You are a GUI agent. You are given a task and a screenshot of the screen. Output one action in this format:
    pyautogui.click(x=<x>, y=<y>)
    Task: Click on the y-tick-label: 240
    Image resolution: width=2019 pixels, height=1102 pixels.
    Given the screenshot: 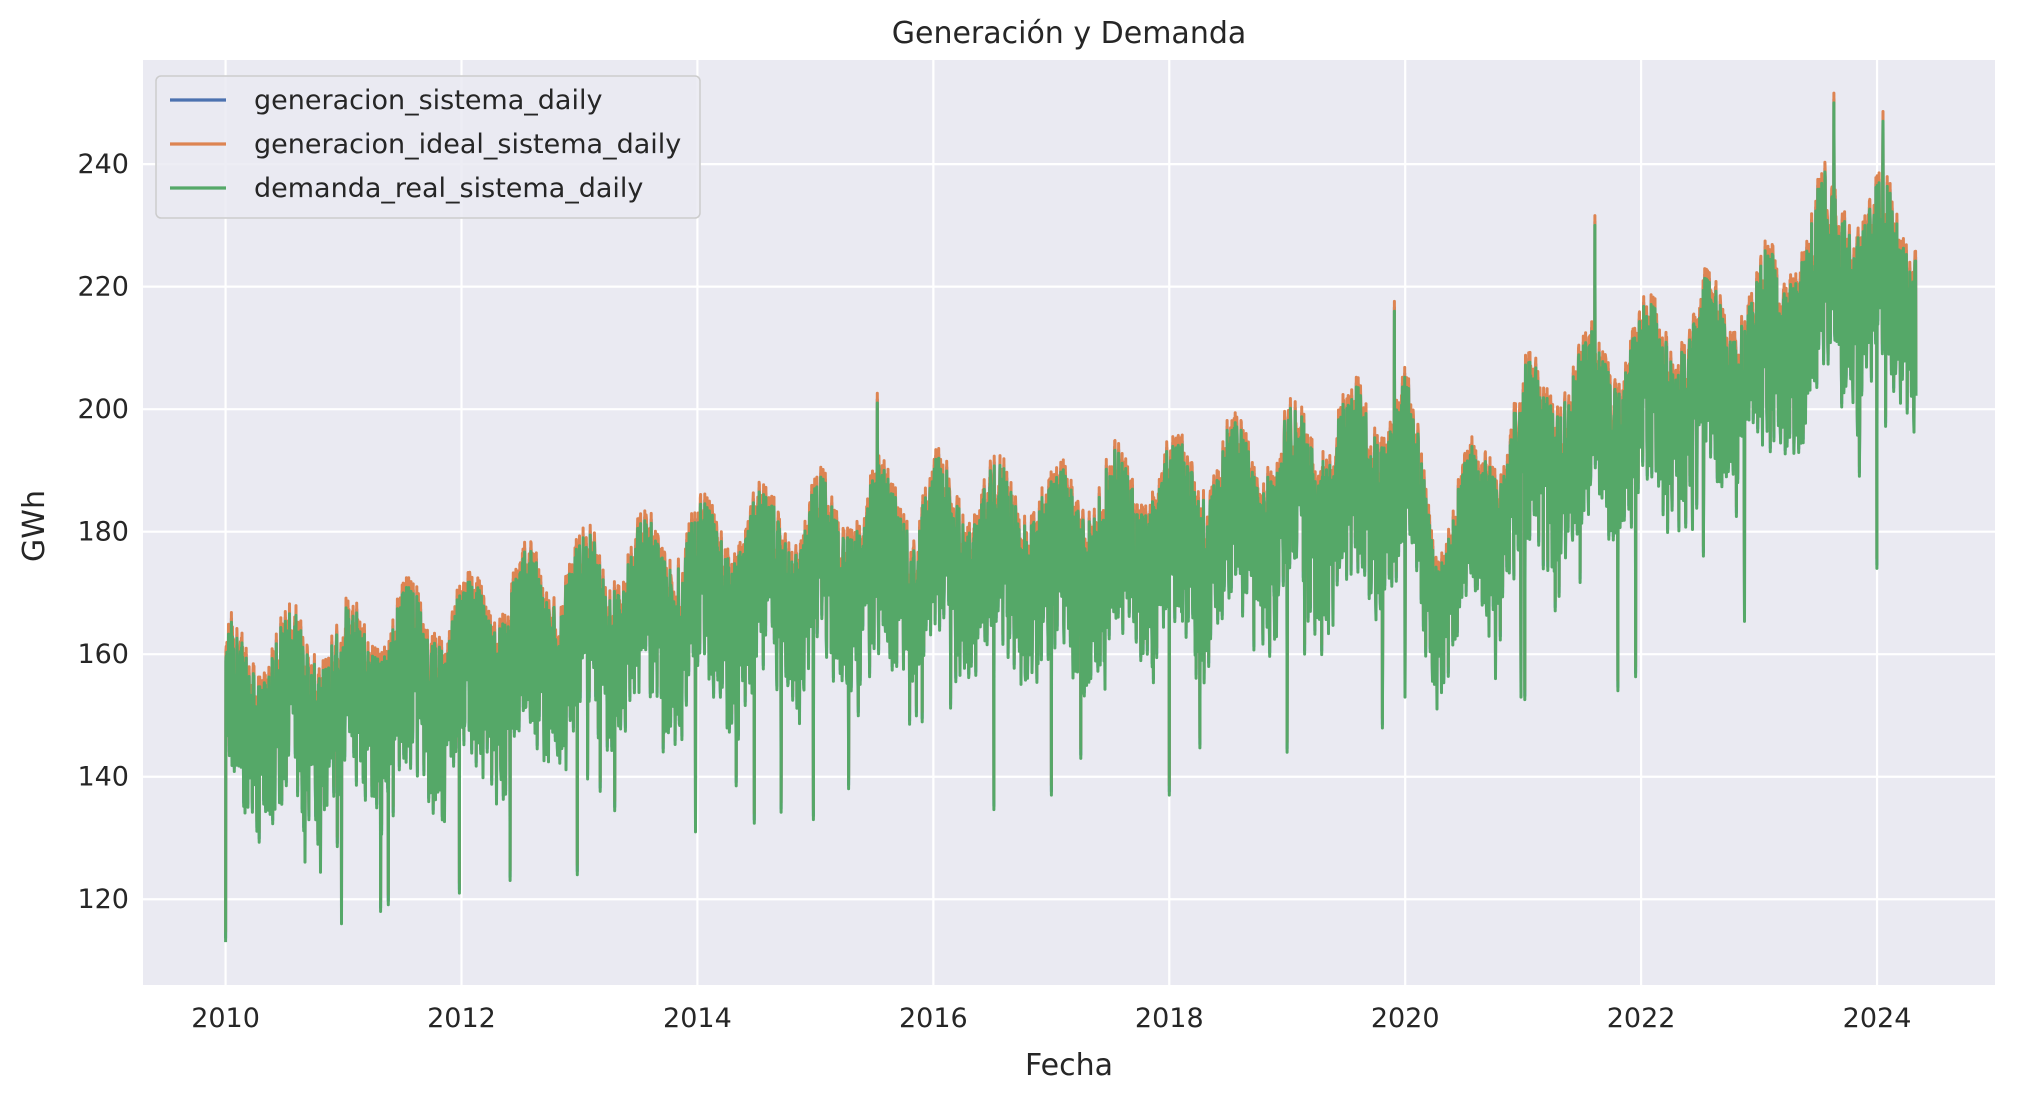 What is the action you would take?
    pyautogui.click(x=103, y=164)
    